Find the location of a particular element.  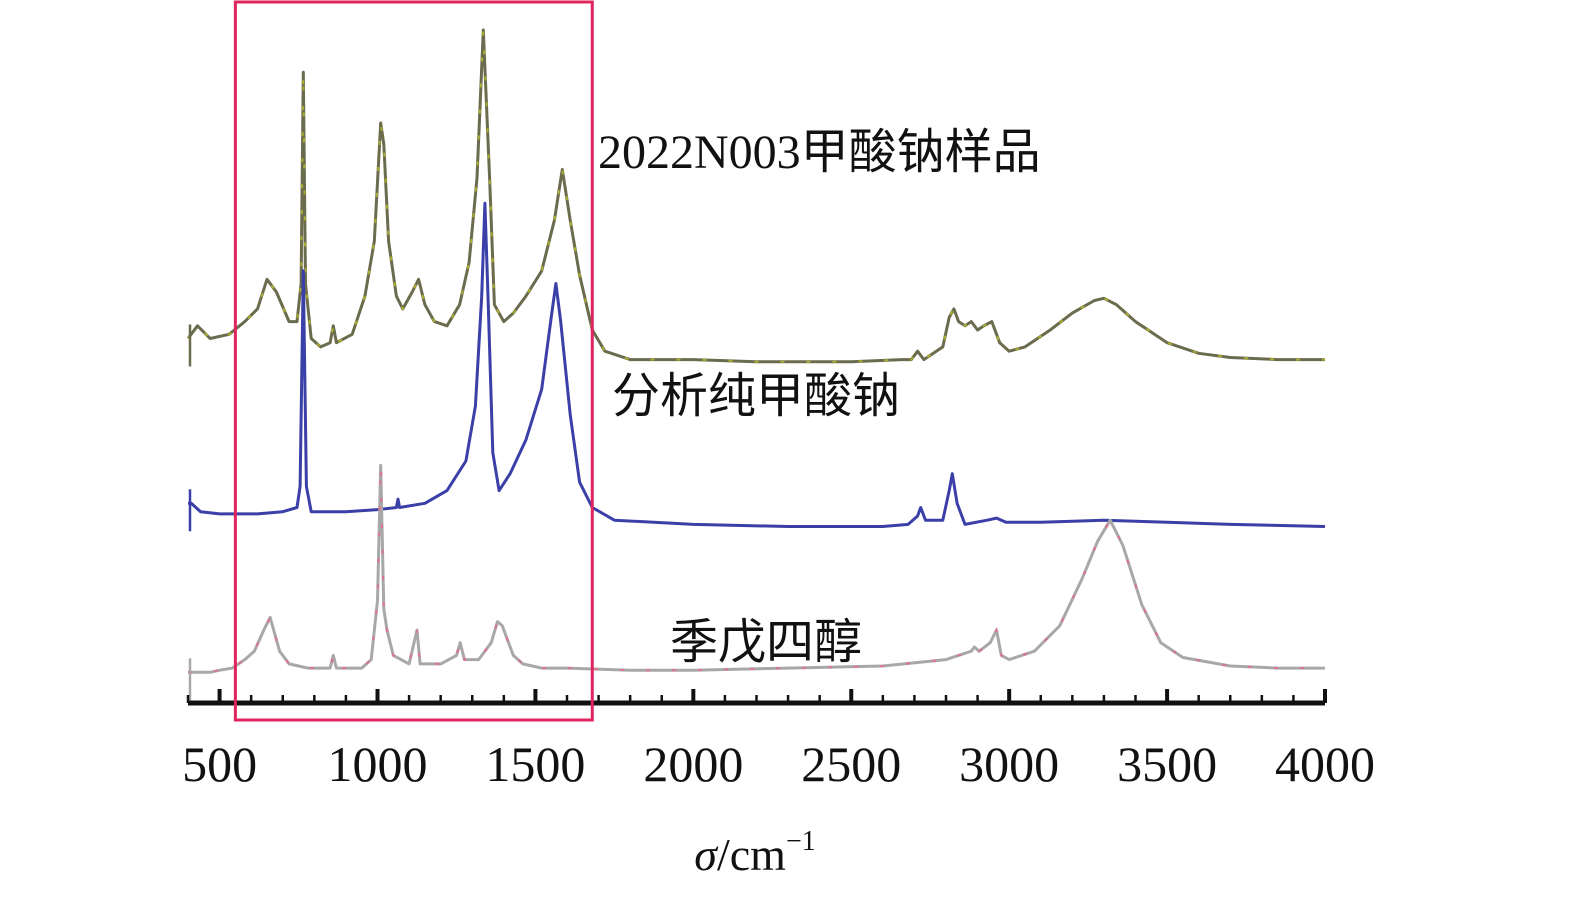

series-label-pentaerythritol: 季戊四醇 is located at coordinates (766, 642).